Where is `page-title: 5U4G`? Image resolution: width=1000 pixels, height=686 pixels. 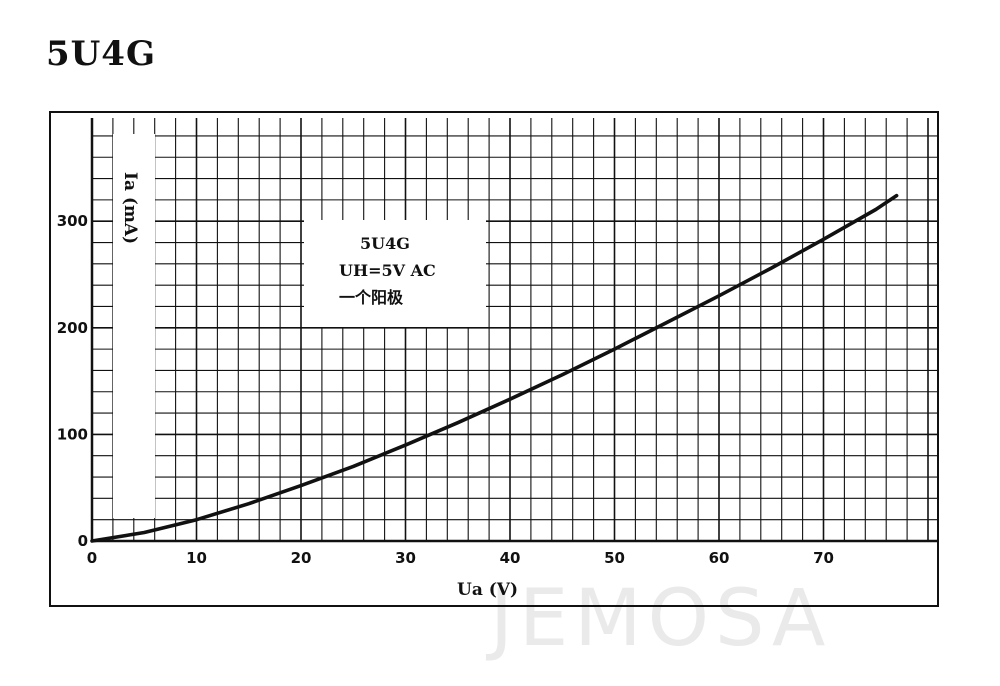
page-title: 5U4G is located at coordinates (101, 54).